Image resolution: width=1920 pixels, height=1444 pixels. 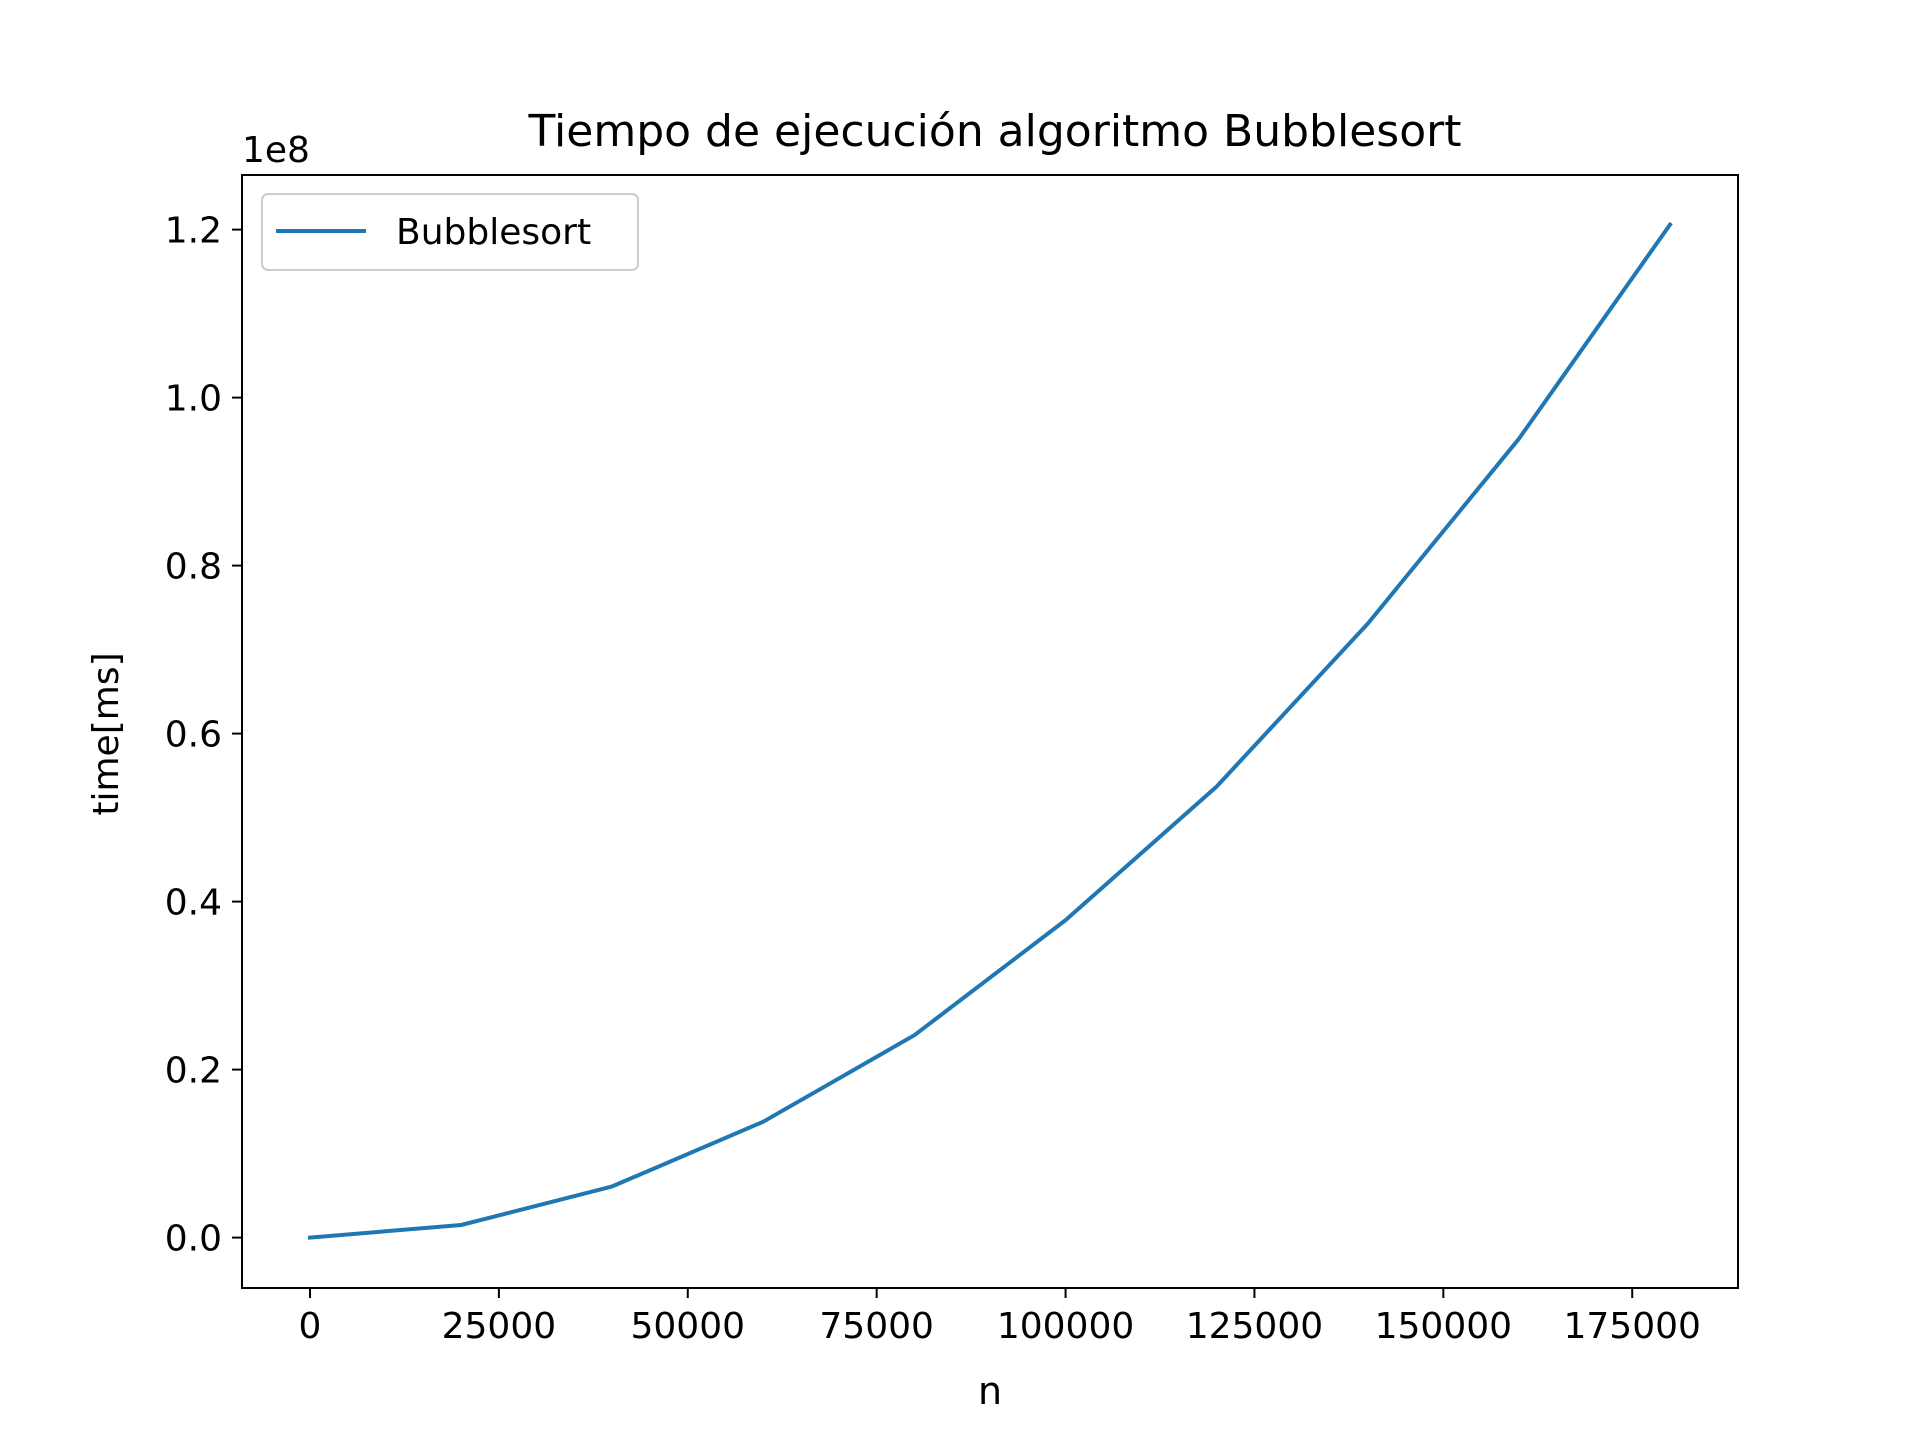 I want to click on y-tick-label: 0.2, so click(x=193, y=1071).